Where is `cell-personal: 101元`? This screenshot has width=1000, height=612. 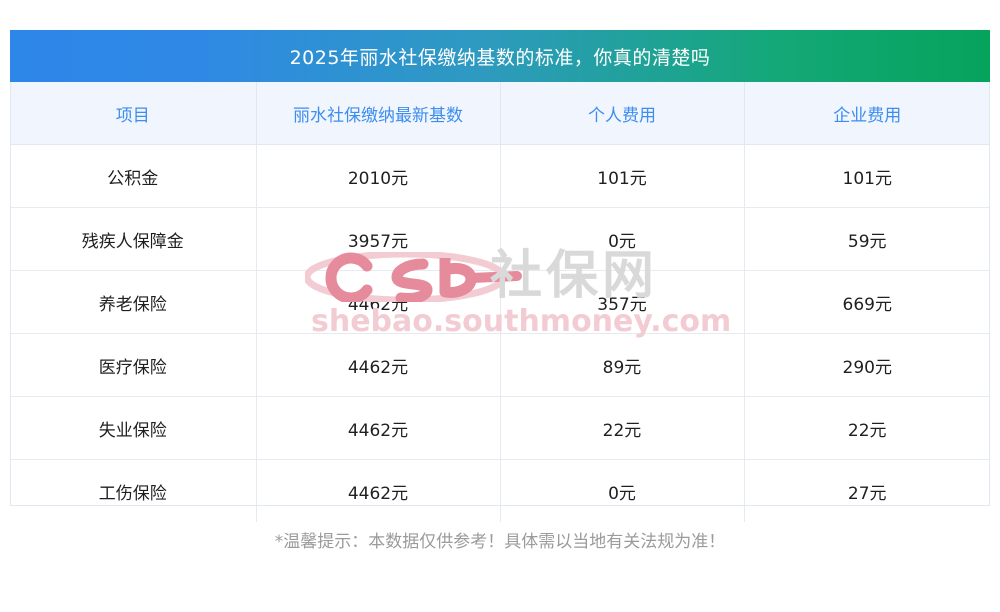 cell-personal: 101元 is located at coordinates (622, 176).